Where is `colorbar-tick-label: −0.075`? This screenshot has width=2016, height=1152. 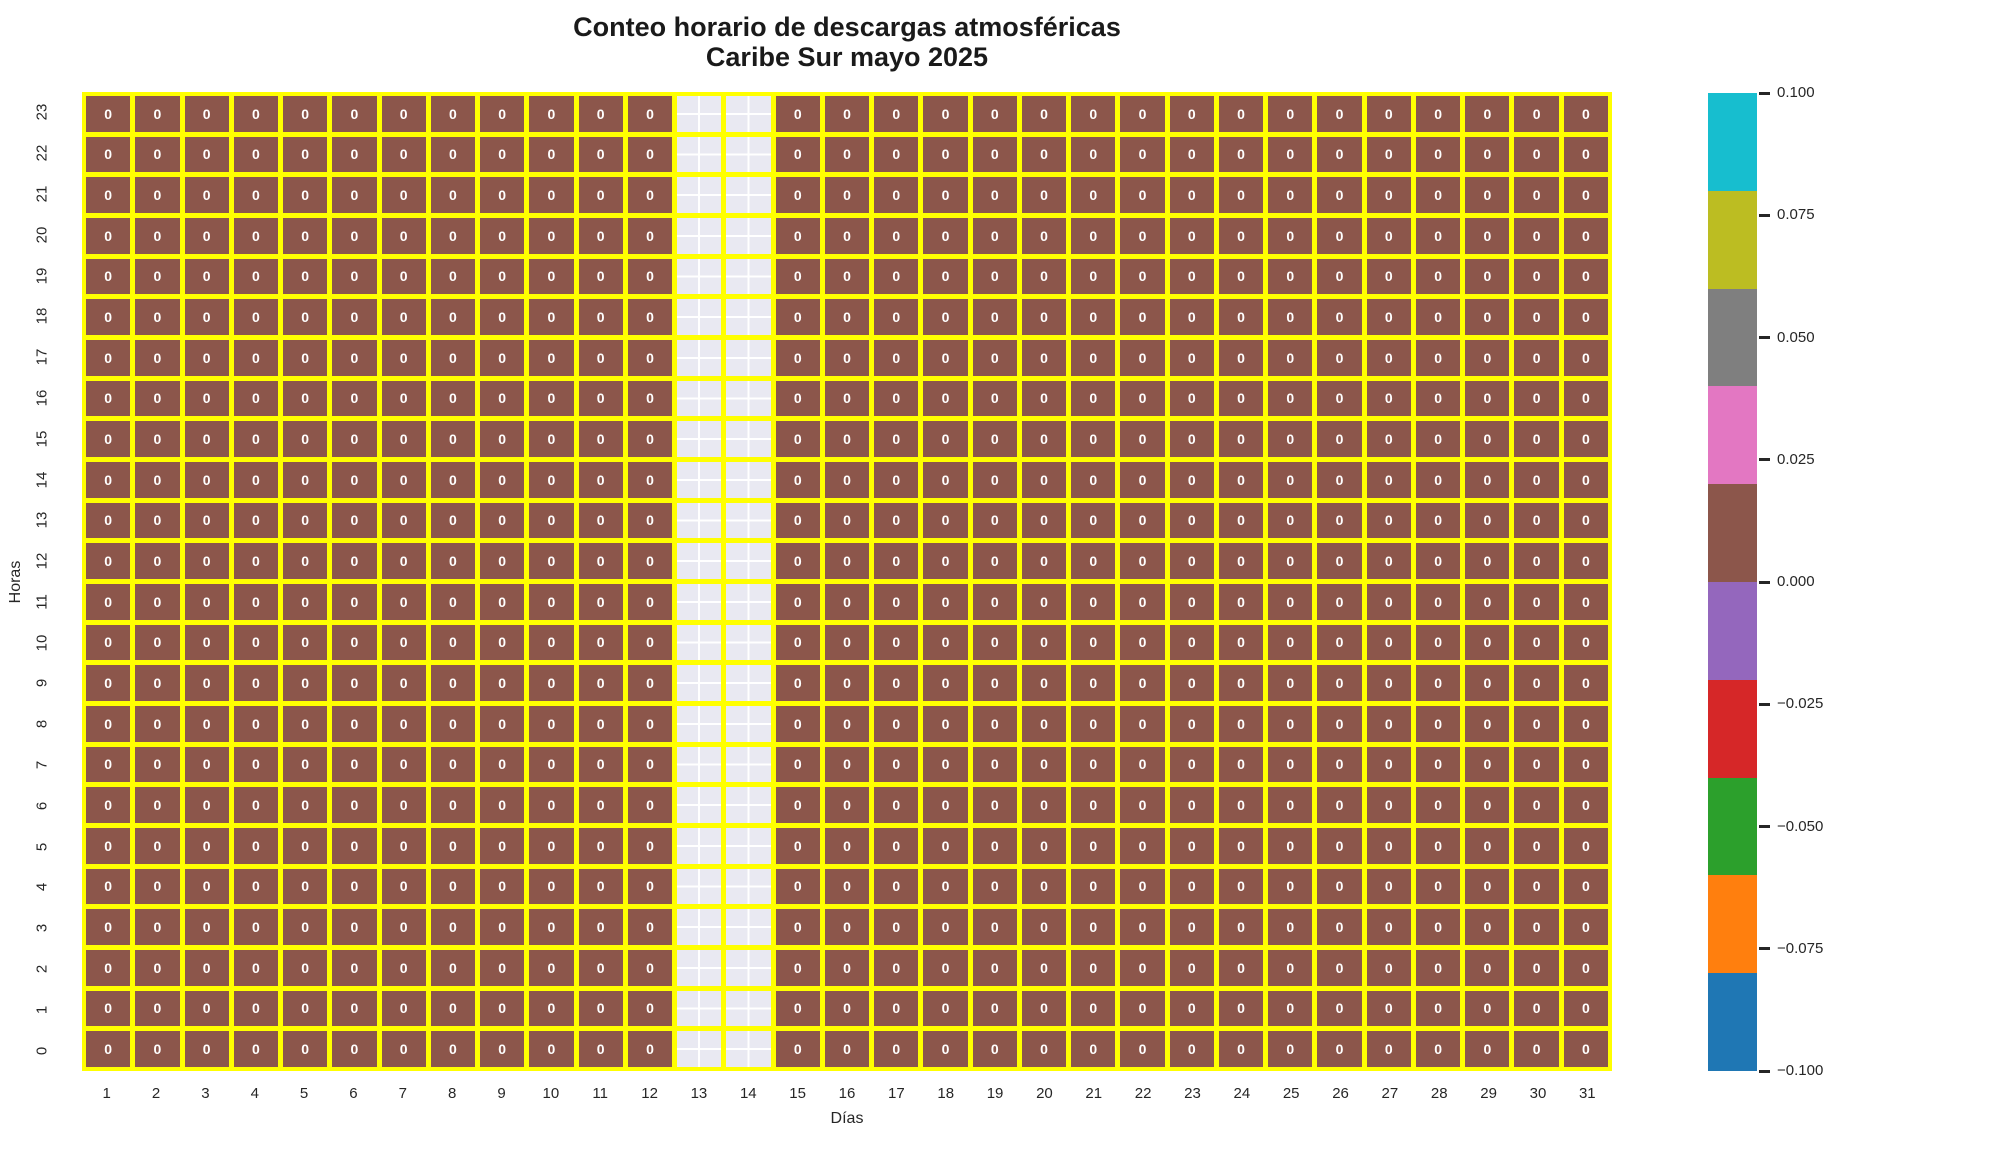
colorbar-tick-label: −0.075 is located at coordinates (1800, 948).